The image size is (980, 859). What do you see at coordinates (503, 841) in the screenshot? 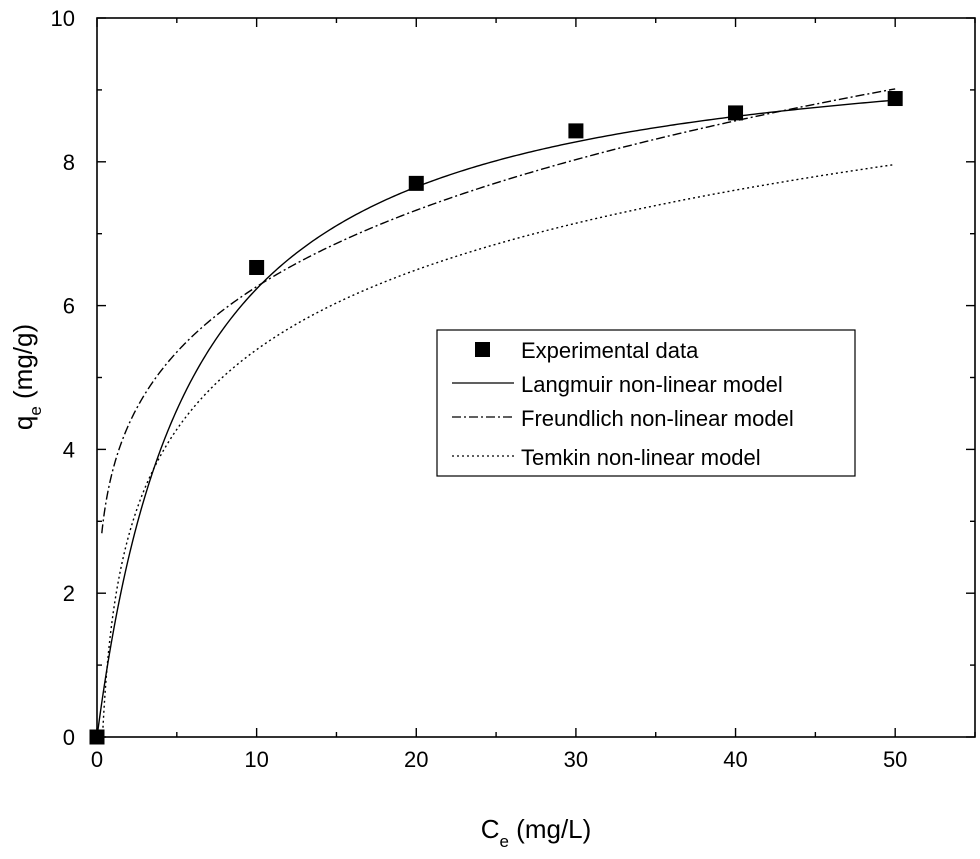
I see `x-axis-label-sub: e` at bounding box center [503, 841].